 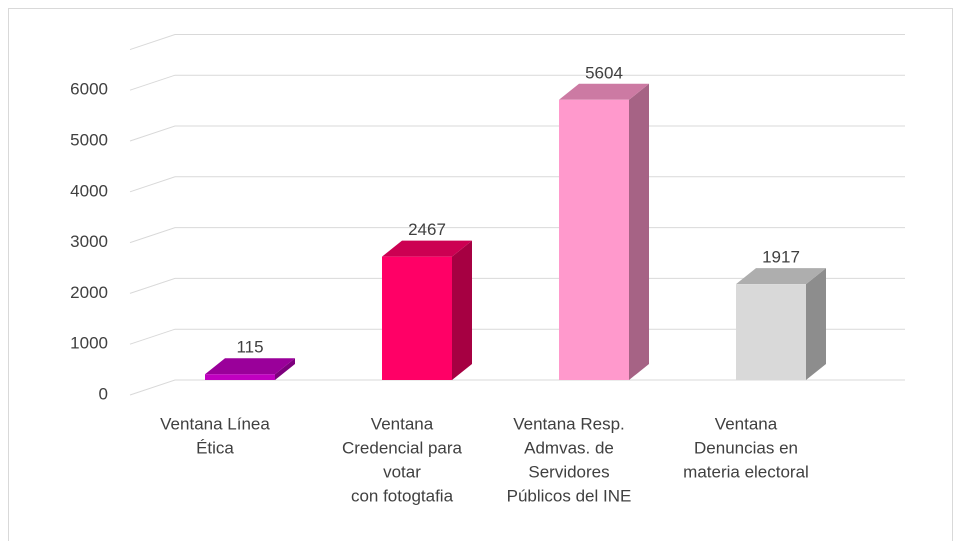 What do you see at coordinates (569, 423) in the screenshot?
I see `x-tick-label: Ventana Resp.` at bounding box center [569, 423].